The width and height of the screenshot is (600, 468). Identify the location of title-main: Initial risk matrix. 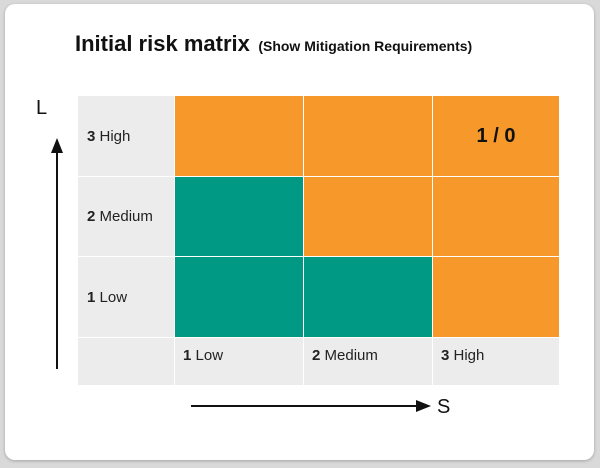
(162, 43).